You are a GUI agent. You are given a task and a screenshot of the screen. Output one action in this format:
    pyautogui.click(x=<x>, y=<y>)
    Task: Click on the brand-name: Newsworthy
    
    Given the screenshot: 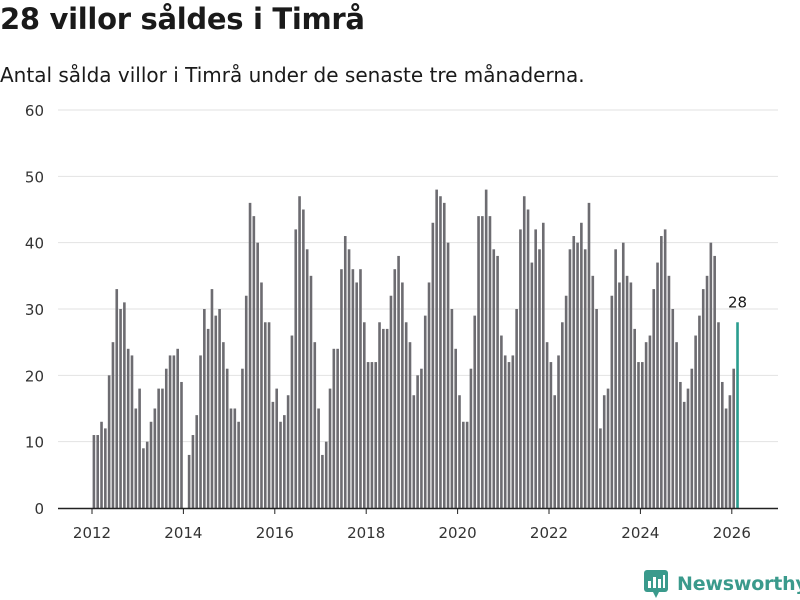 What is the action you would take?
    pyautogui.click(x=738, y=584)
    